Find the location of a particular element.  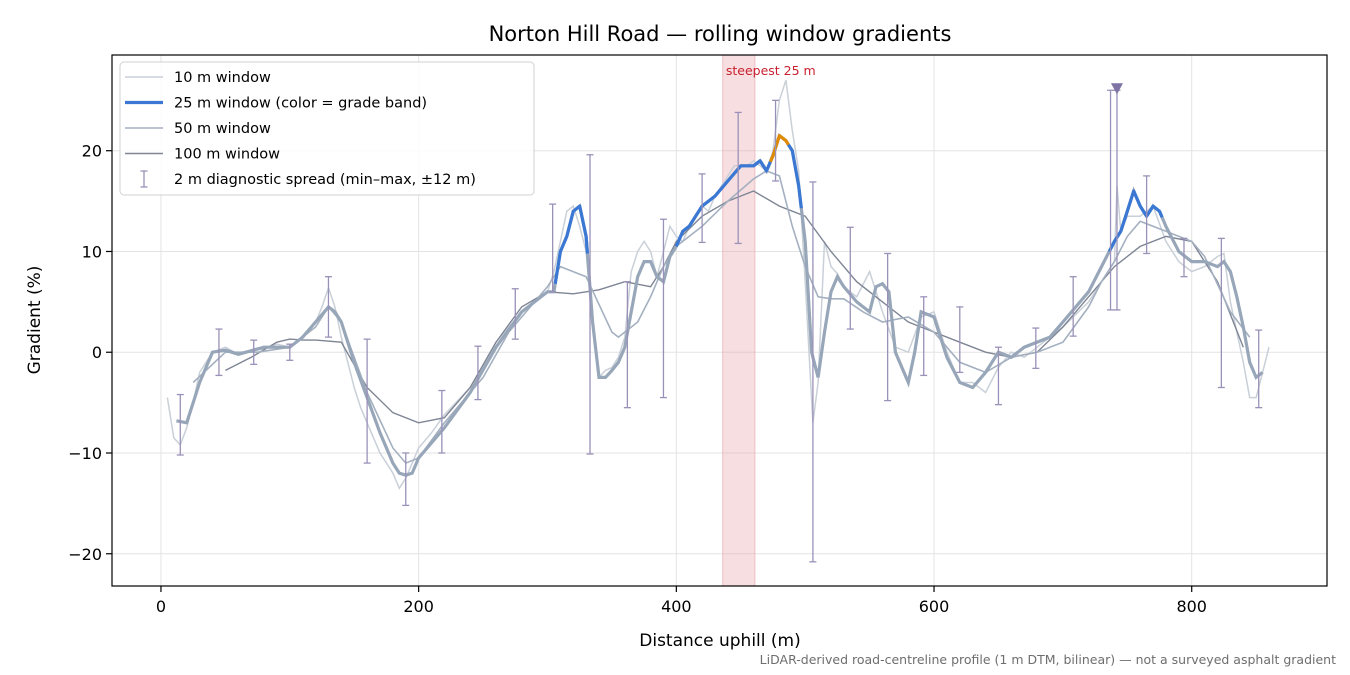

peak-triangle-marker is located at coordinates (1116, 89).